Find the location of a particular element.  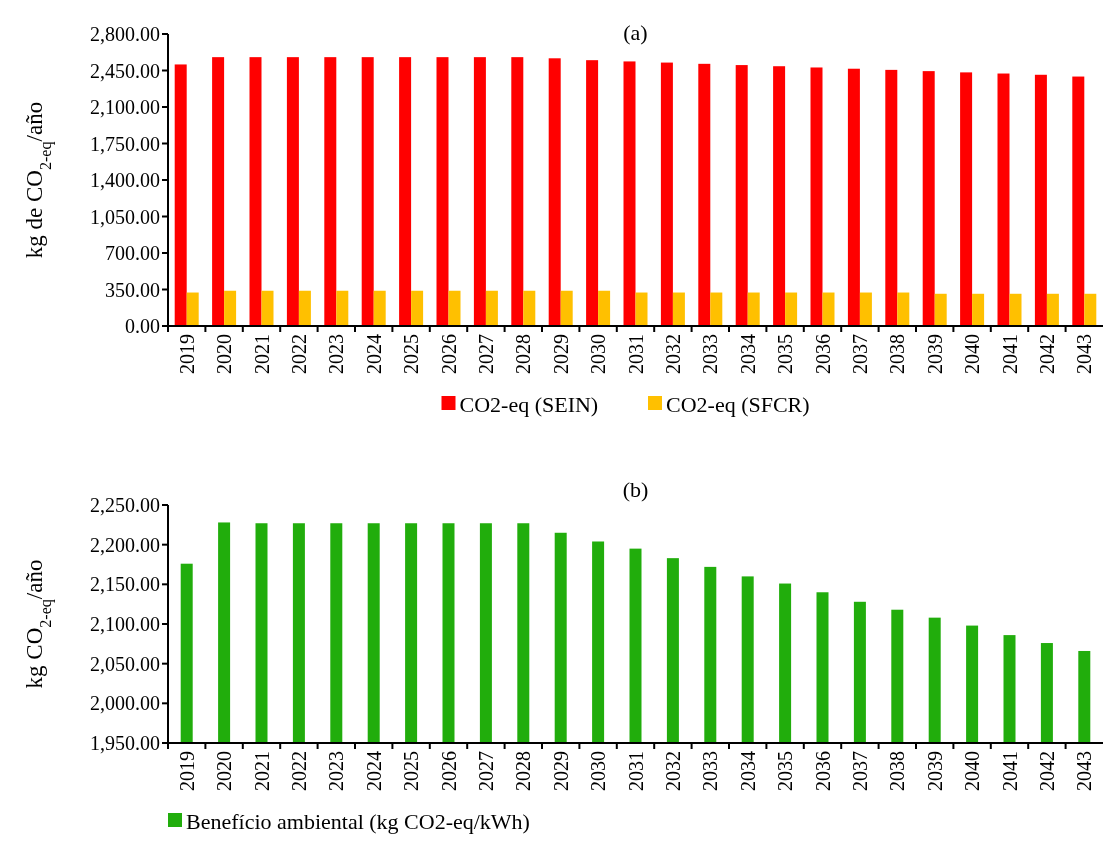

legend-label: CO2-eq (SFCR) is located at coordinates (738, 404).